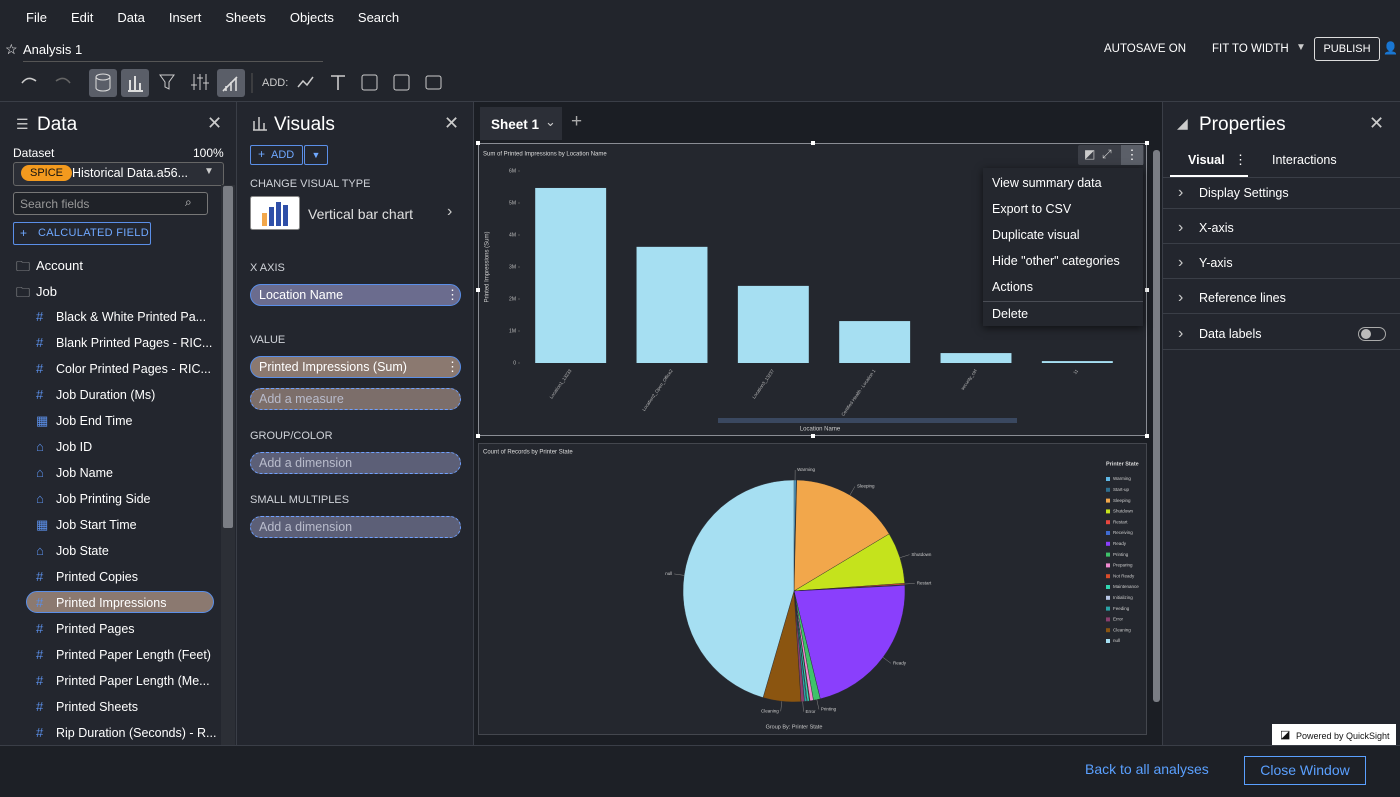  What do you see at coordinates (1121, 608) in the screenshot?
I see `legend-label: Feeding` at bounding box center [1121, 608].